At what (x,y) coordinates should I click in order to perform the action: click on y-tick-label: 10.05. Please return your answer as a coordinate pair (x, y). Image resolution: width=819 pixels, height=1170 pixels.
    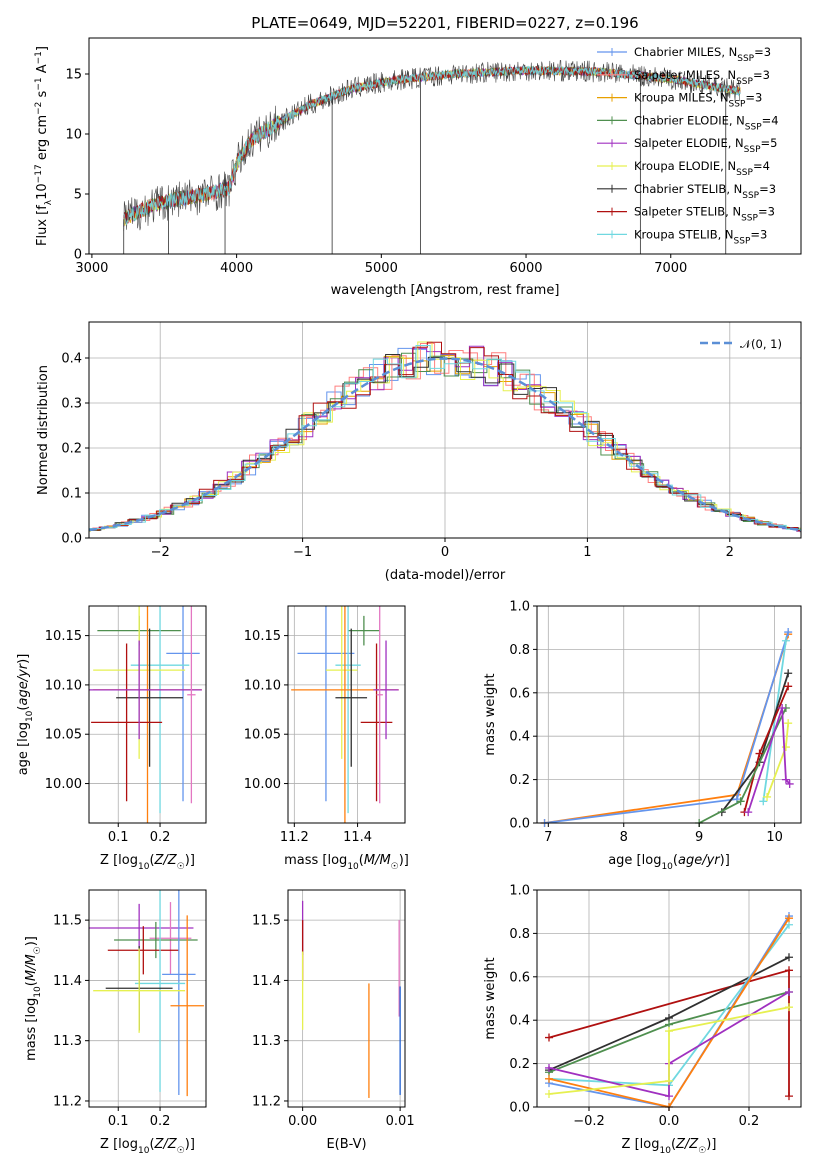
    Looking at the image, I should click on (63, 735).